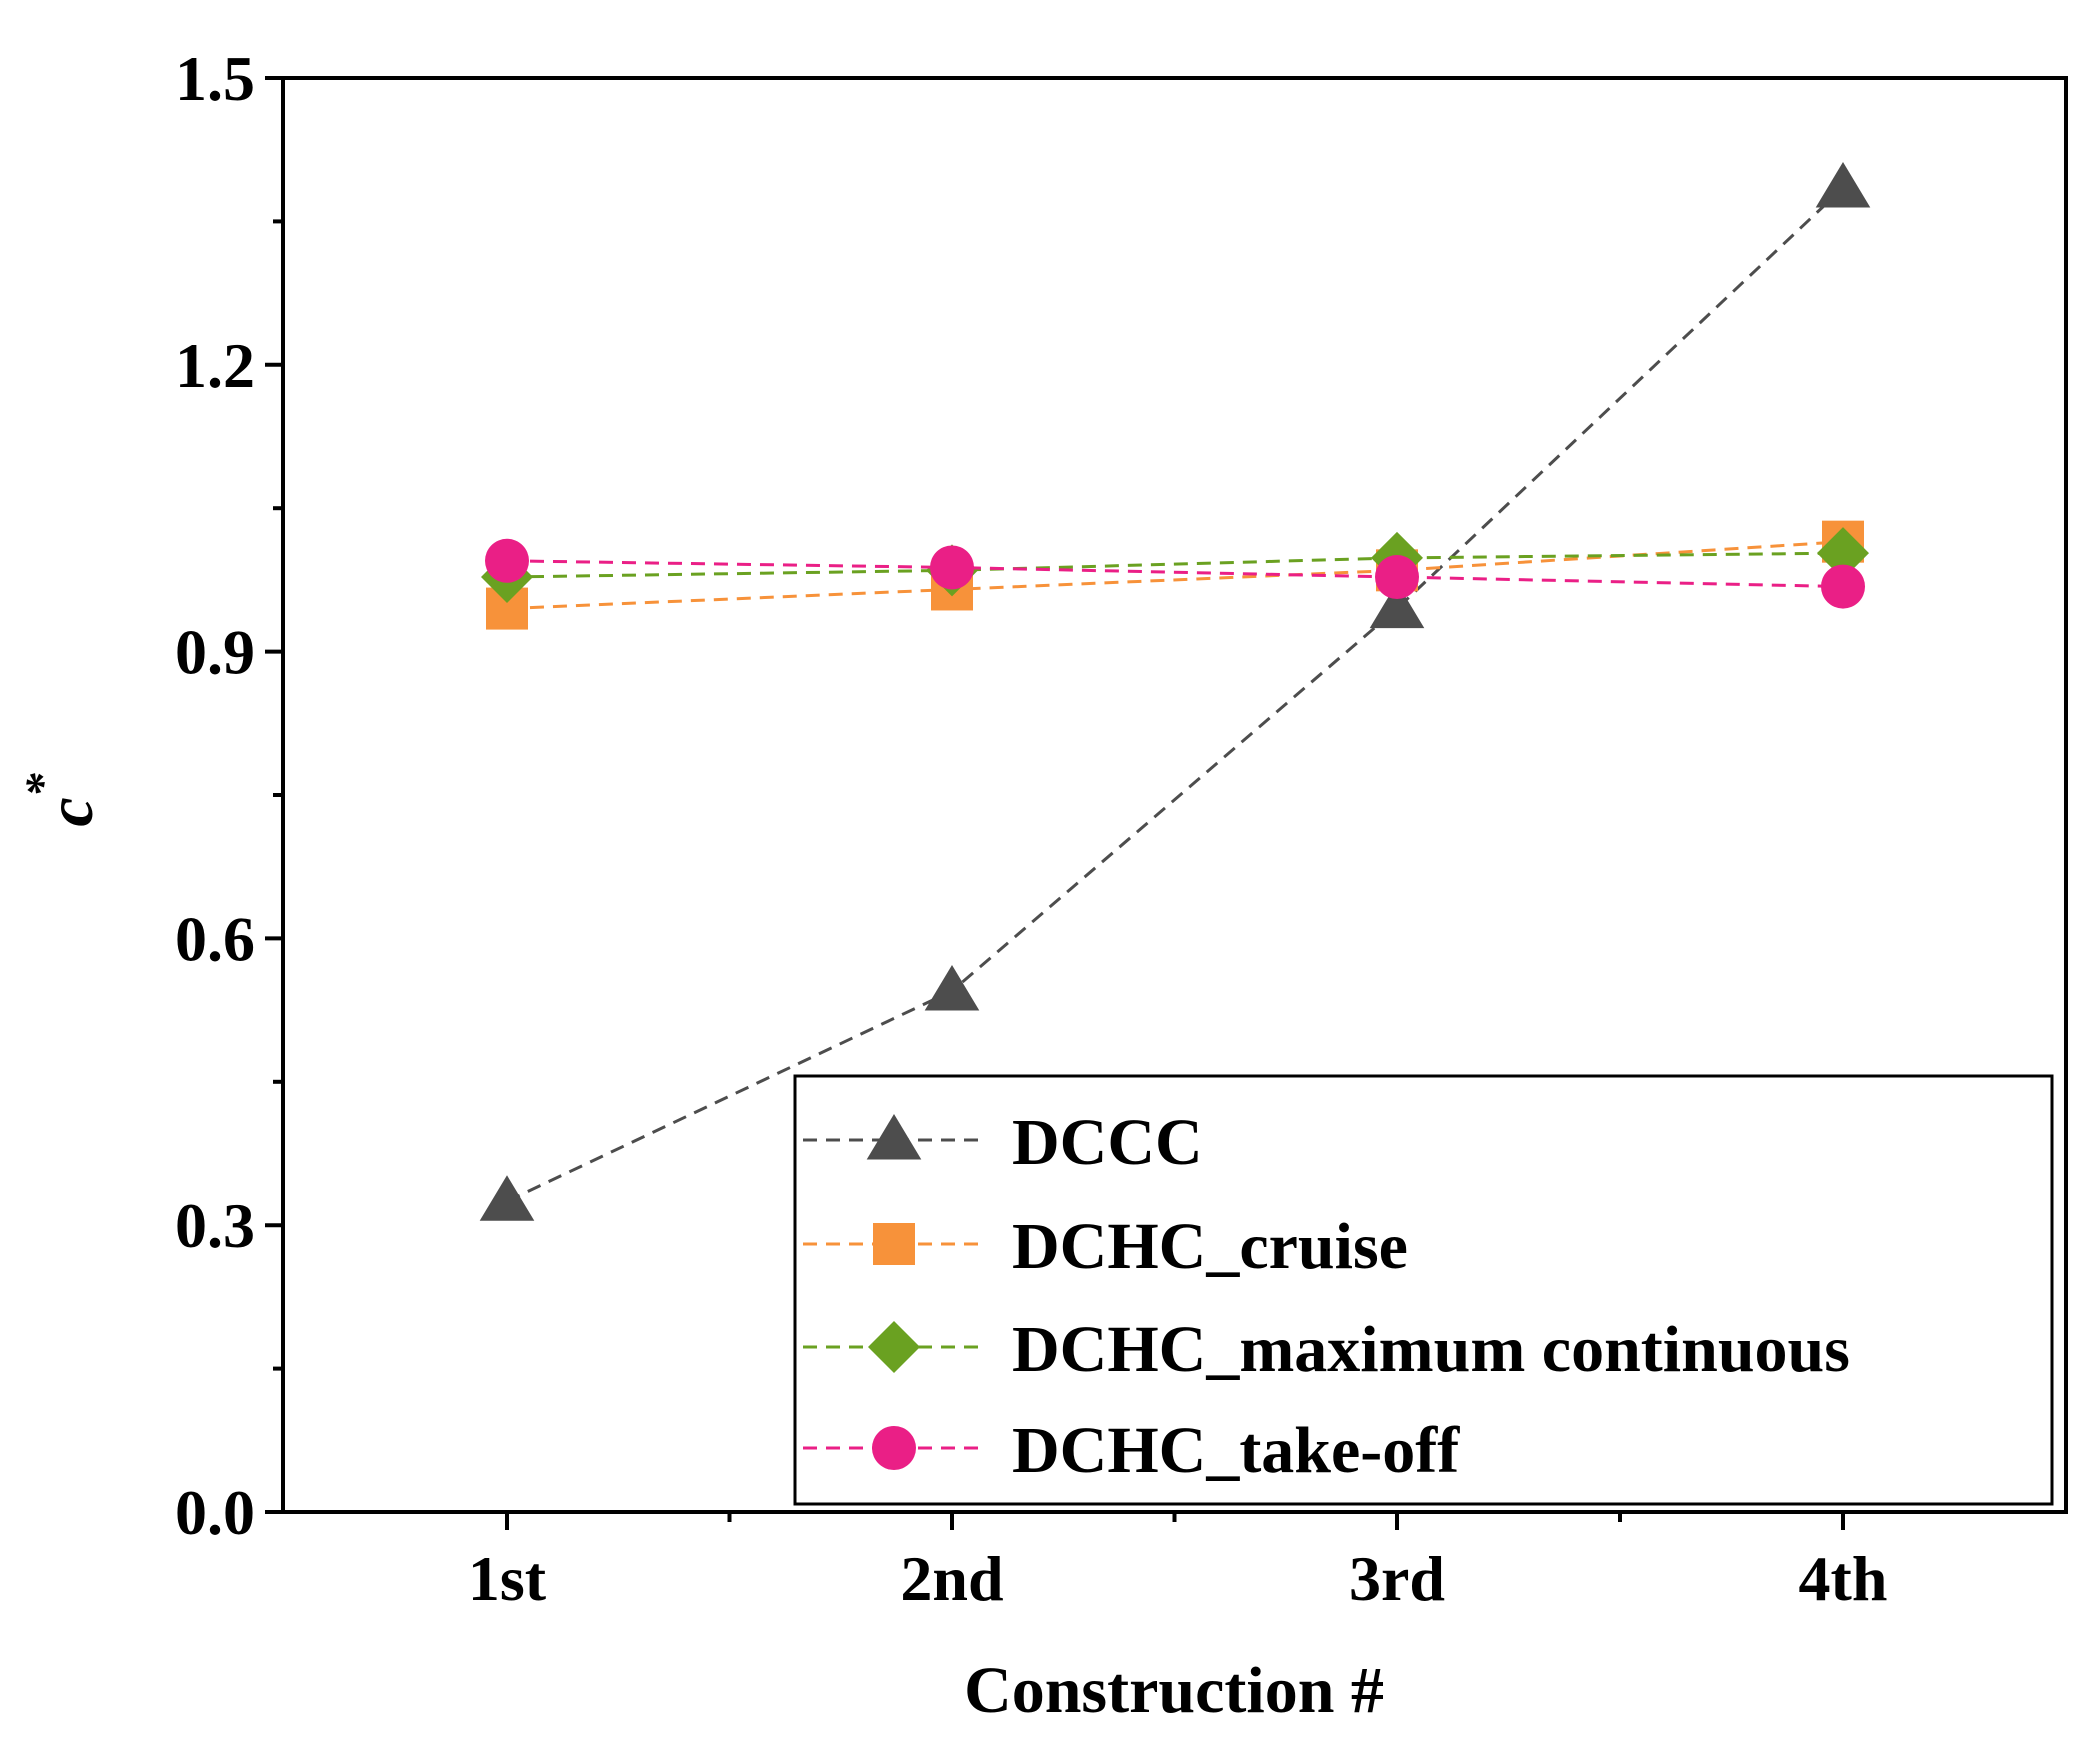  What do you see at coordinates (215, 1512) in the screenshot?
I see `y-tick-label: 0.0` at bounding box center [215, 1512].